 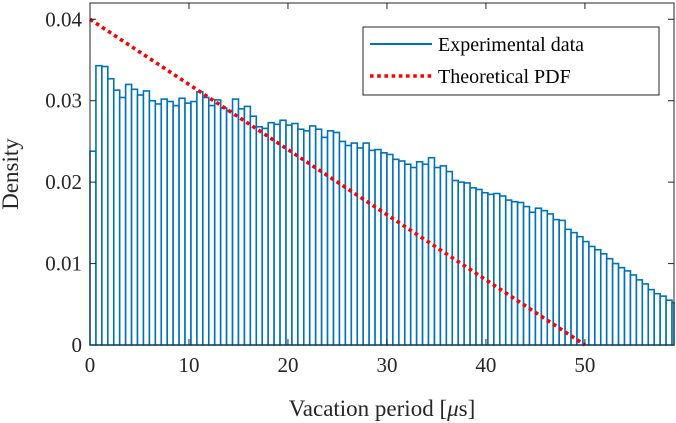 What do you see at coordinates (386, 365) in the screenshot?
I see `x-tick-label: 30` at bounding box center [386, 365].